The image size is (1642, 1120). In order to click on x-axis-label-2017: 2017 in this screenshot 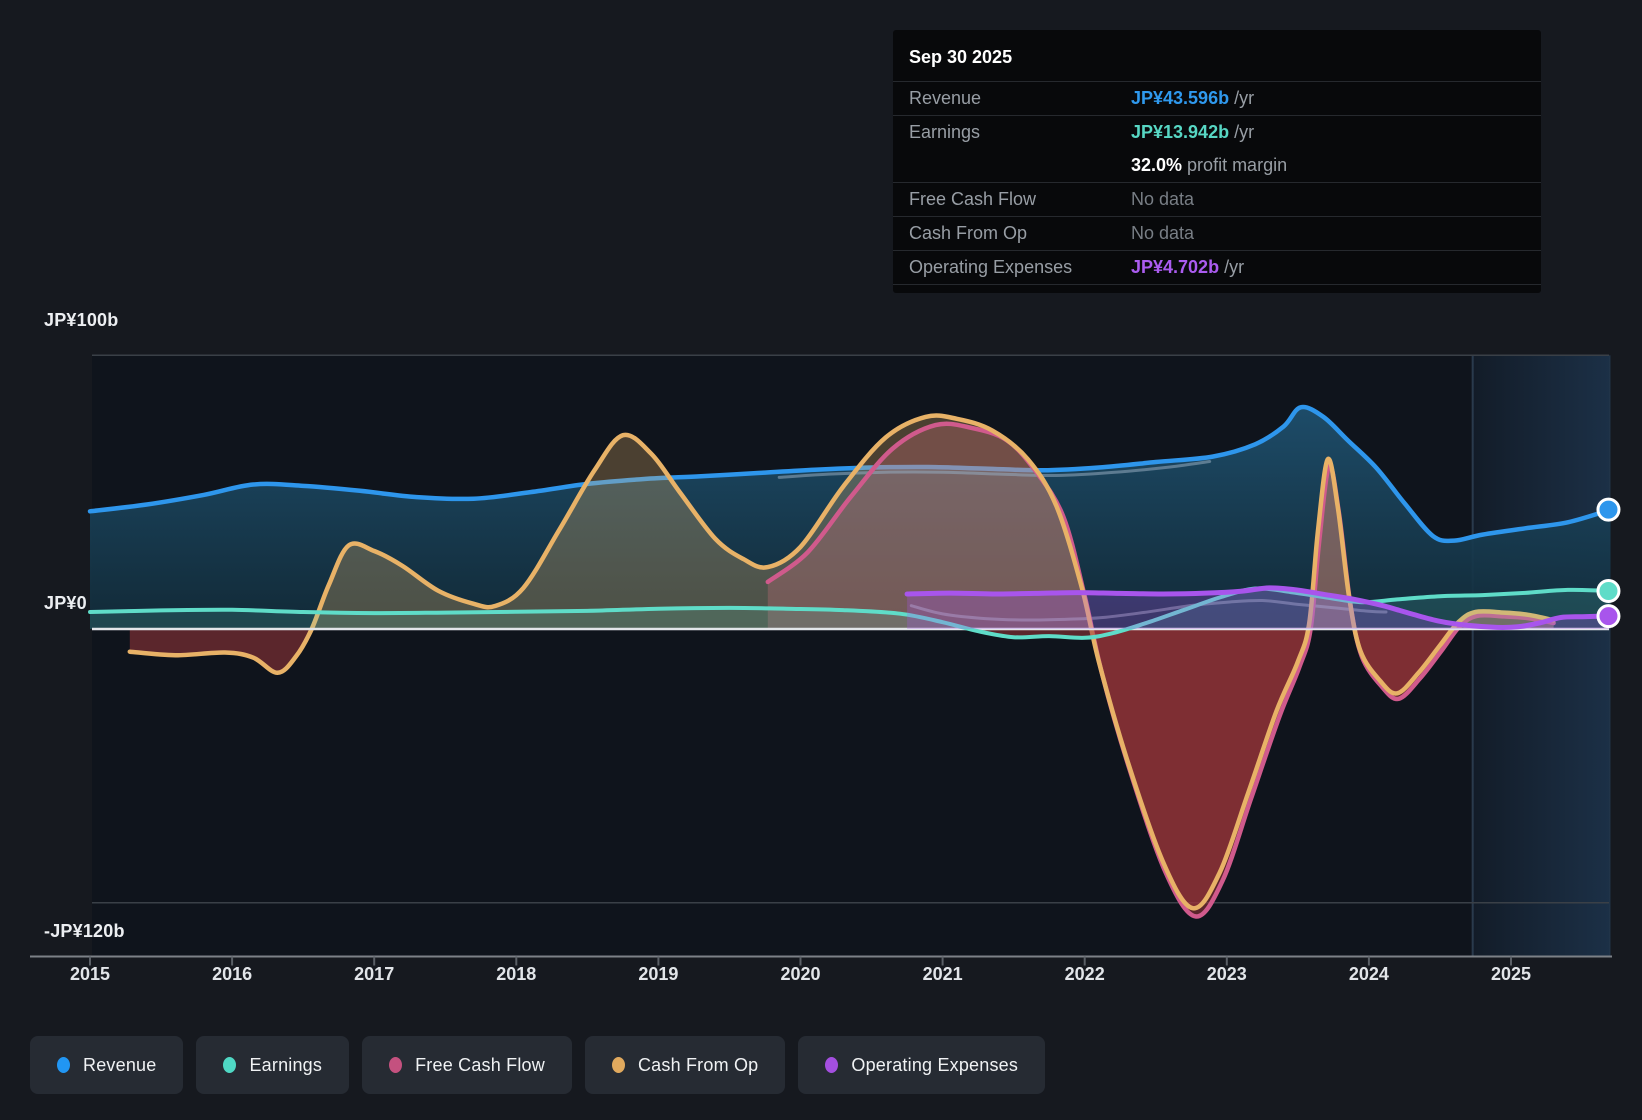, I will do `click(374, 974)`.